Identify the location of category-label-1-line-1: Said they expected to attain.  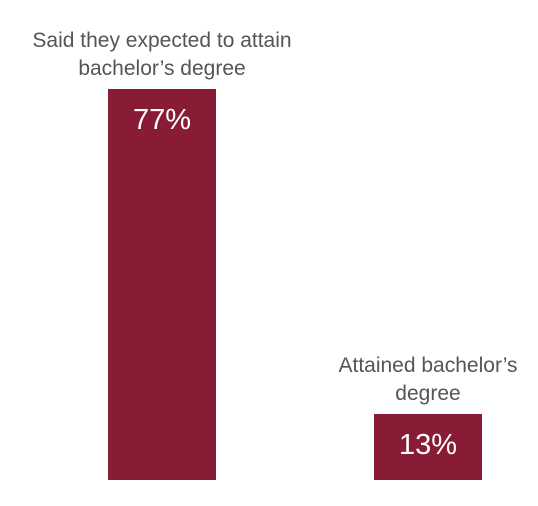
(161, 40).